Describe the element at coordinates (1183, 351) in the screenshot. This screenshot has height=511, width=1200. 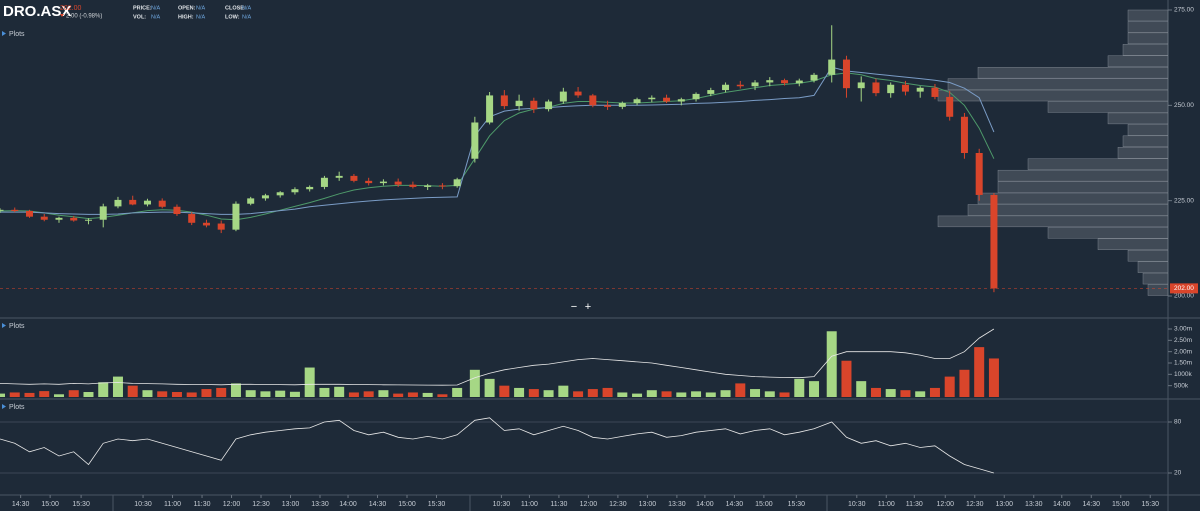
I see `y-tick-label: 2.00m` at that location.